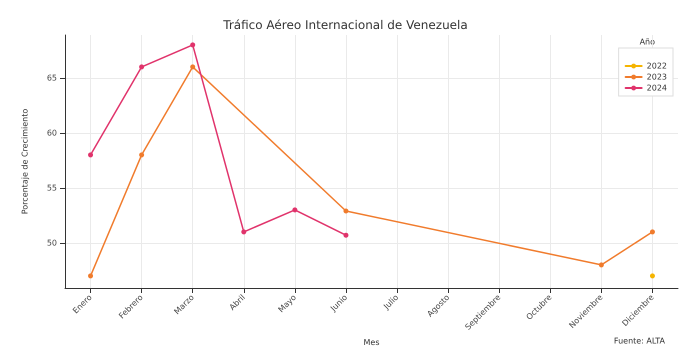  What do you see at coordinates (656, 88) in the screenshot?
I see `legend-label: 2024` at bounding box center [656, 88].